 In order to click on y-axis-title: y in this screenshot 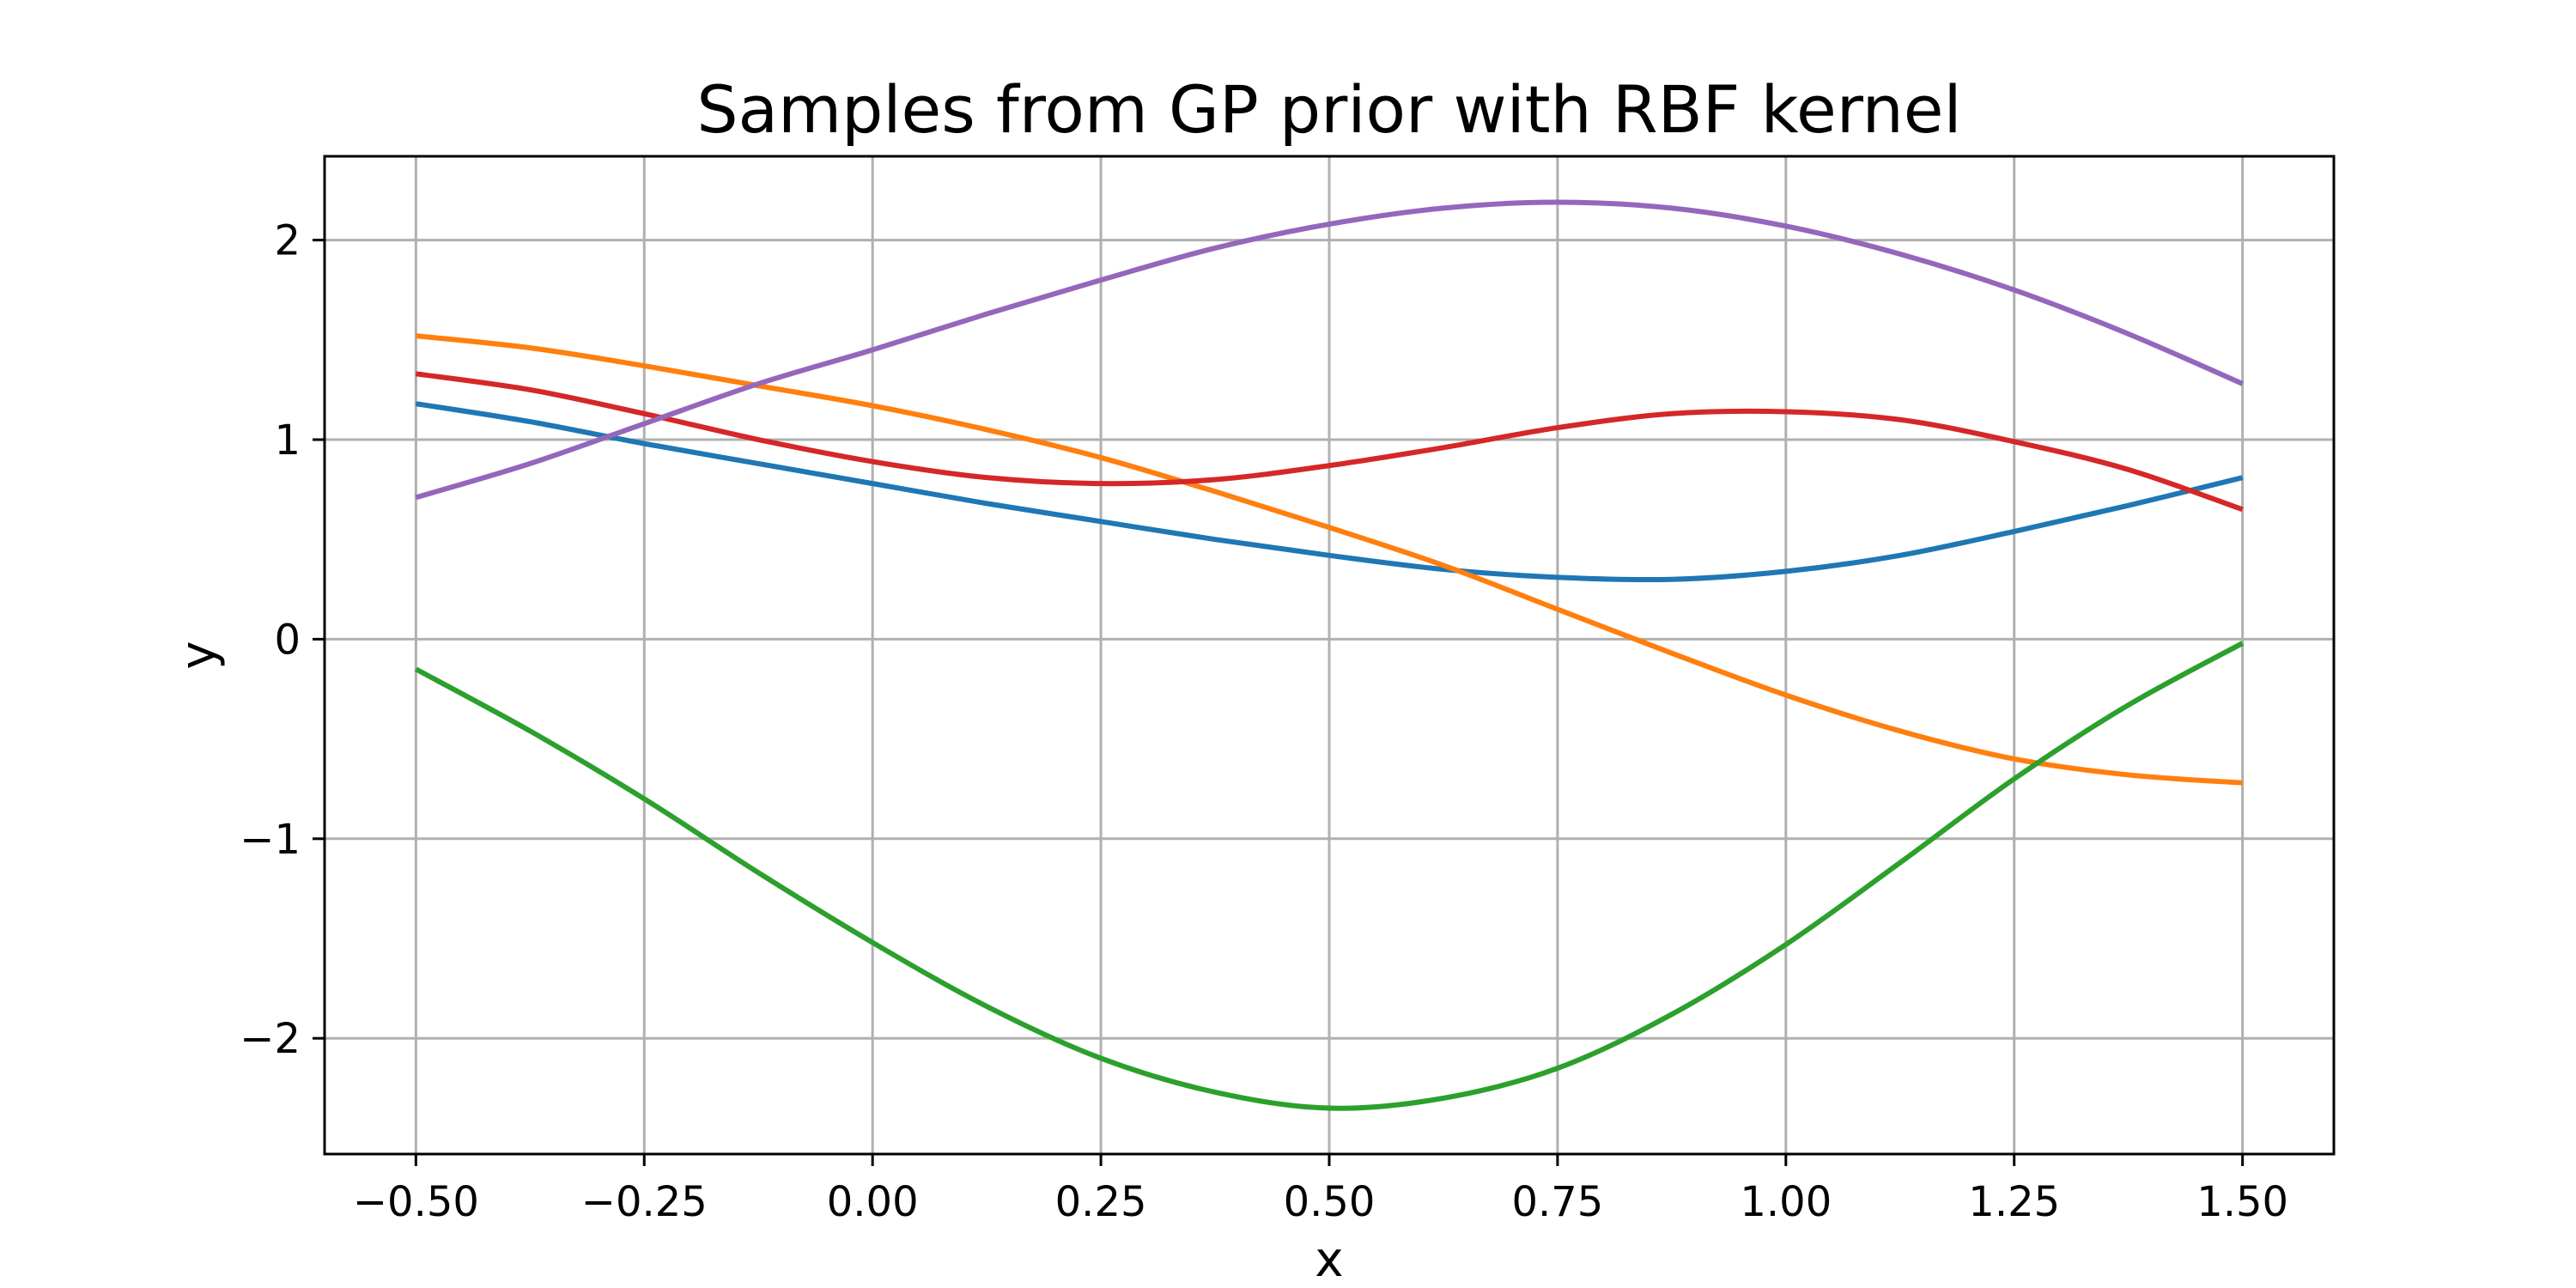, I will do `click(199, 655)`.